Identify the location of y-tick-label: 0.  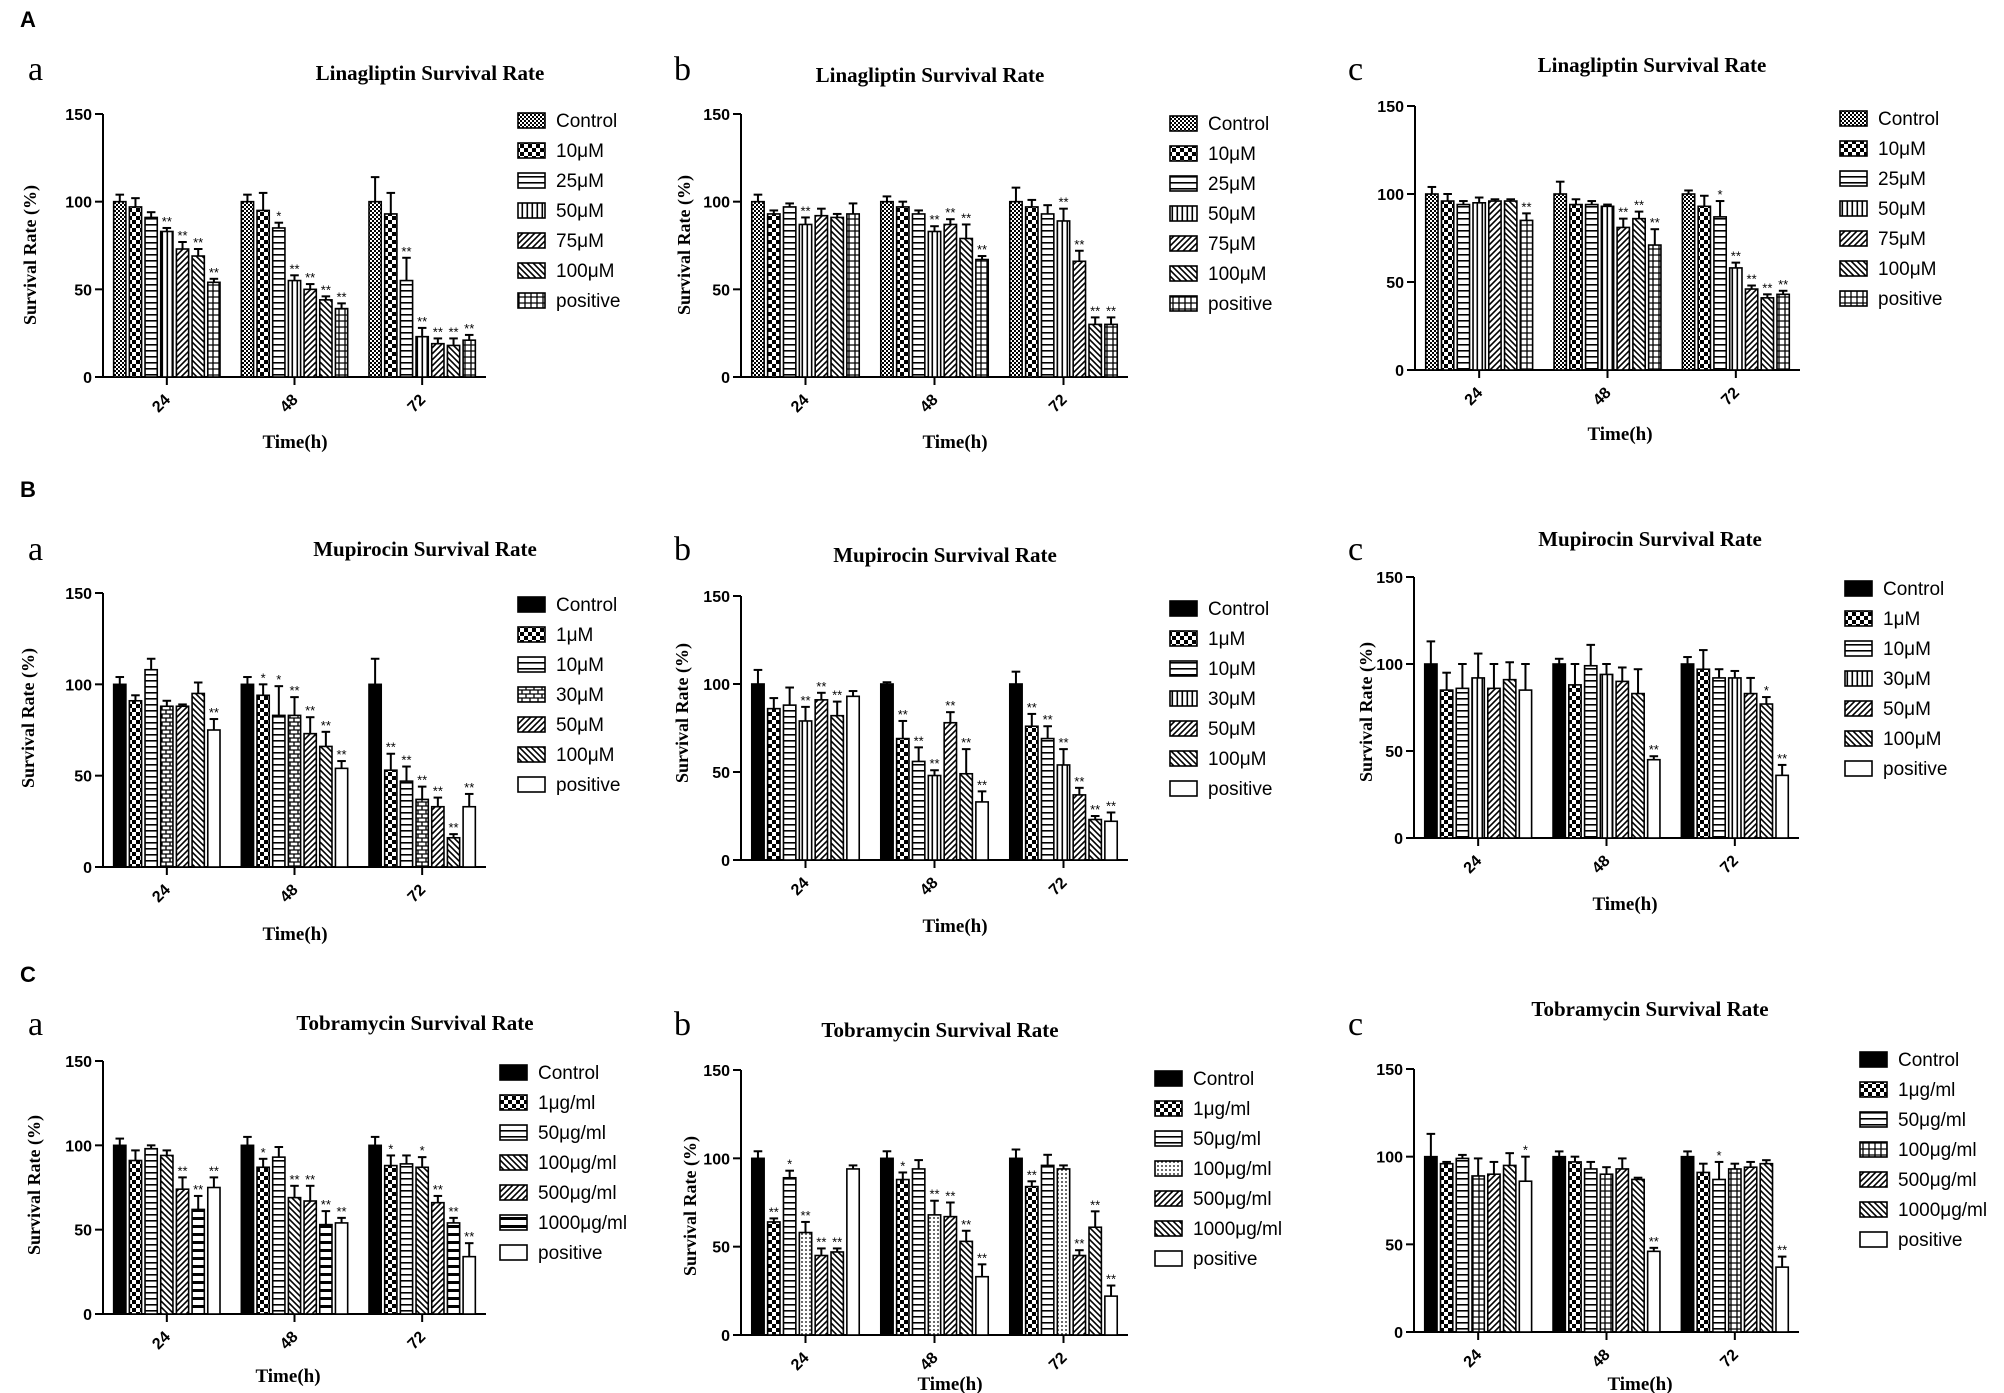
(1398, 1333).